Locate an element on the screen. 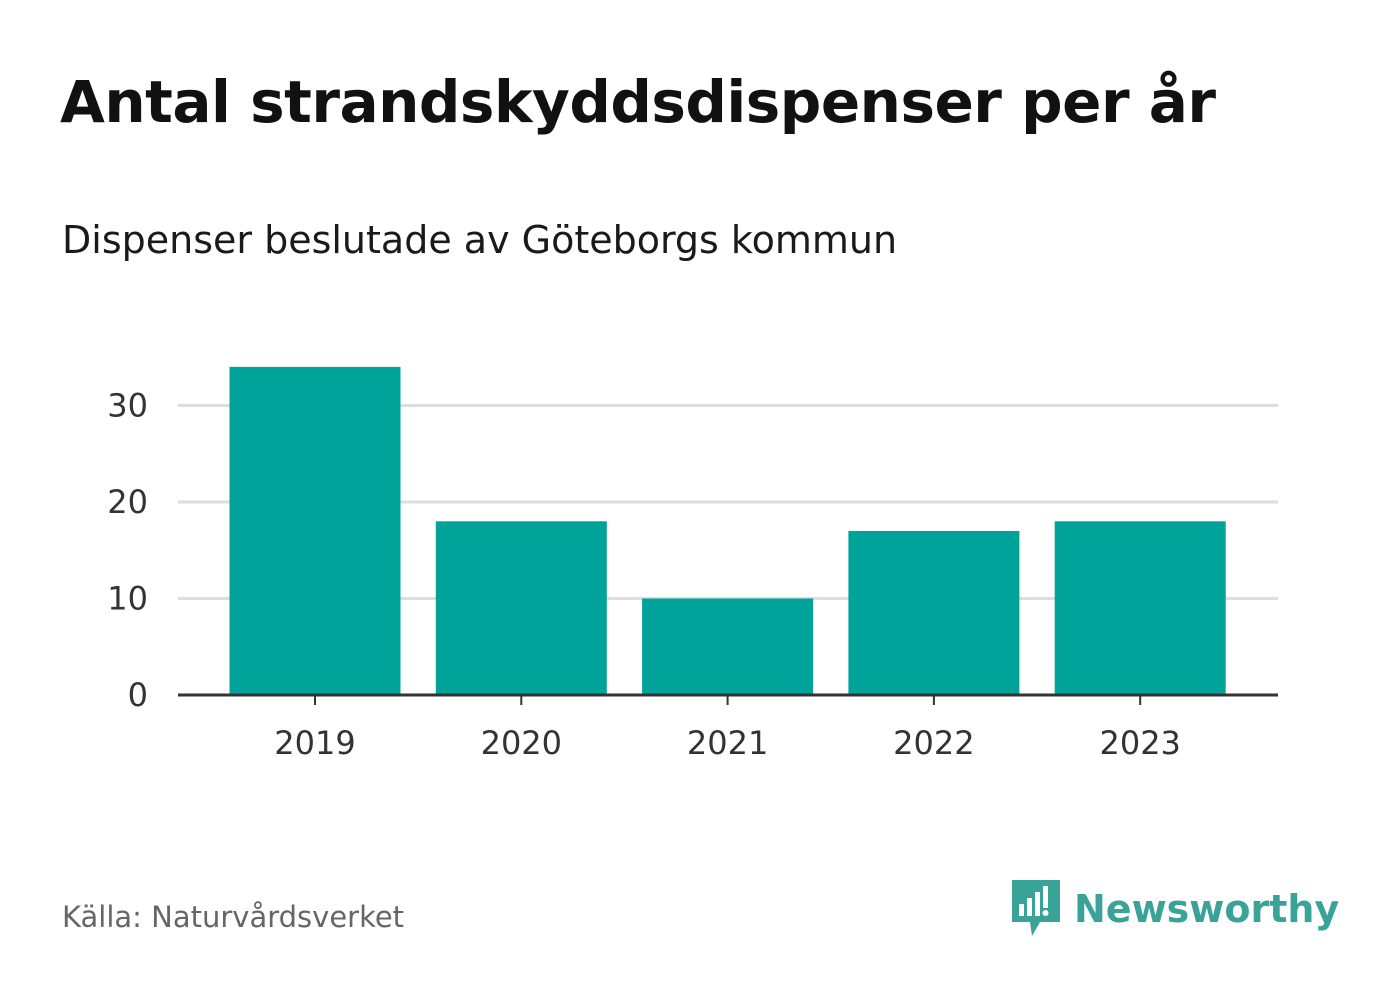  bar-2022 is located at coordinates (934, 612).